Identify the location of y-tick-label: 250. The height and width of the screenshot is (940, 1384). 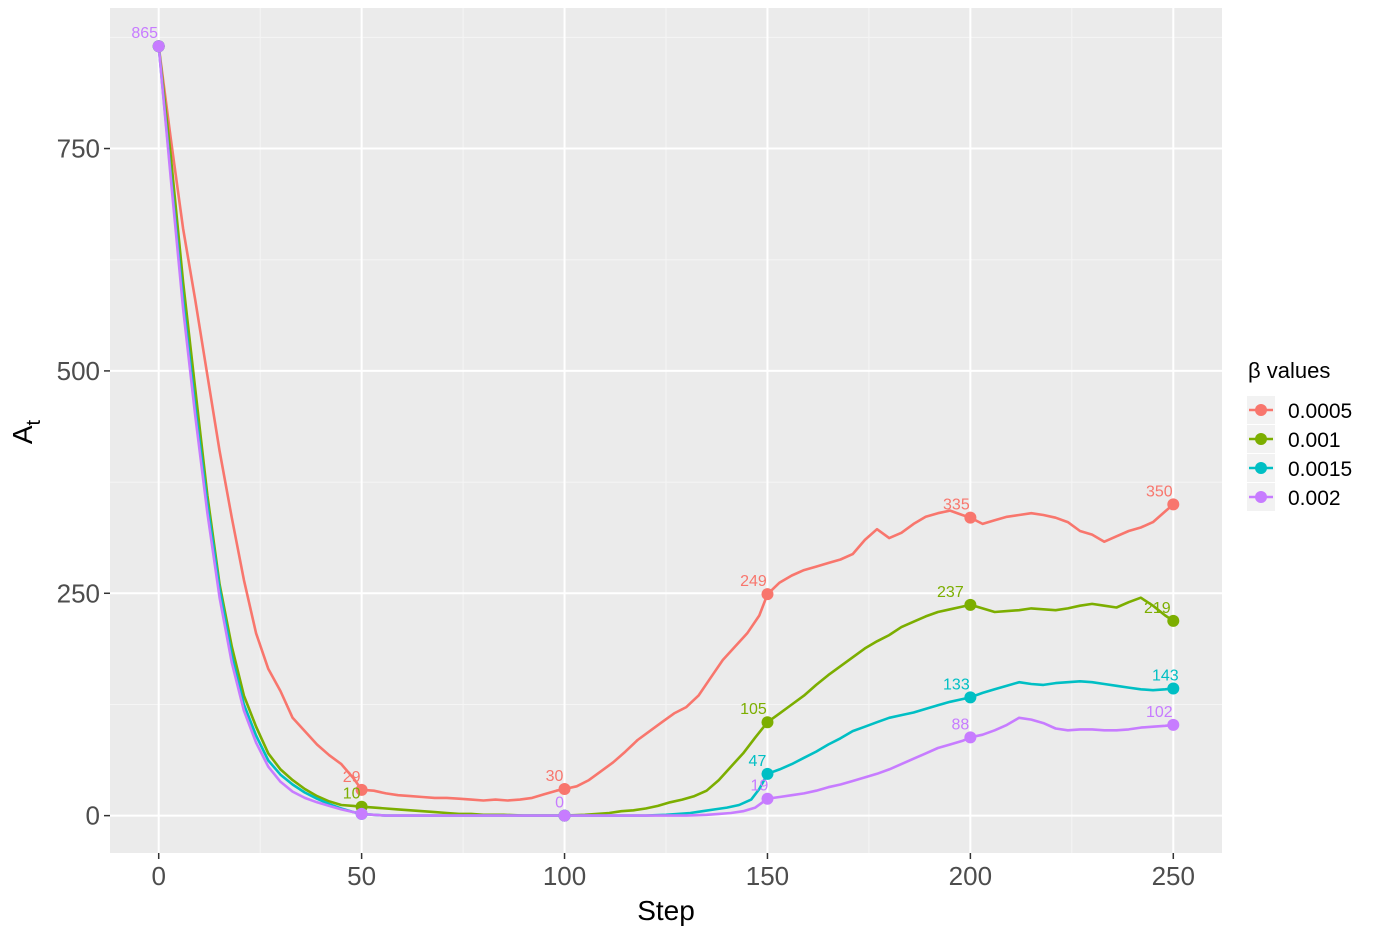
(78, 593).